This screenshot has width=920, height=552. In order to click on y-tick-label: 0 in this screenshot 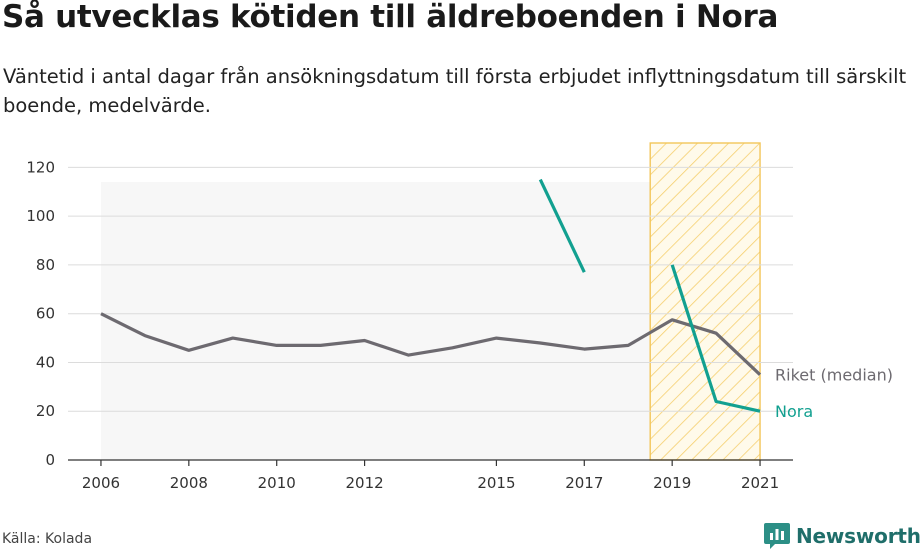, I will do `click(50, 460)`.